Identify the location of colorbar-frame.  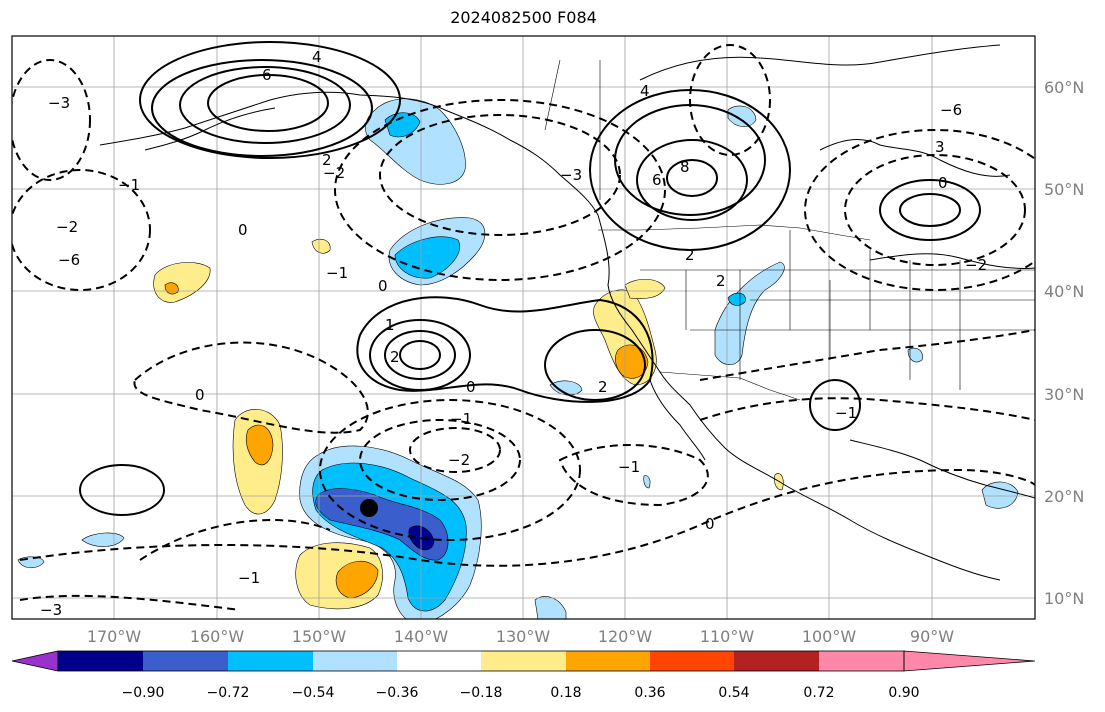
(481, 661).